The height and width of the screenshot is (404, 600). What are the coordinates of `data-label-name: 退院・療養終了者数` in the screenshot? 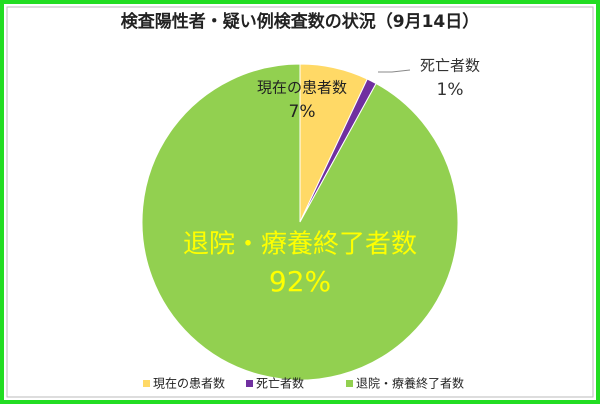 It's located at (300, 245).